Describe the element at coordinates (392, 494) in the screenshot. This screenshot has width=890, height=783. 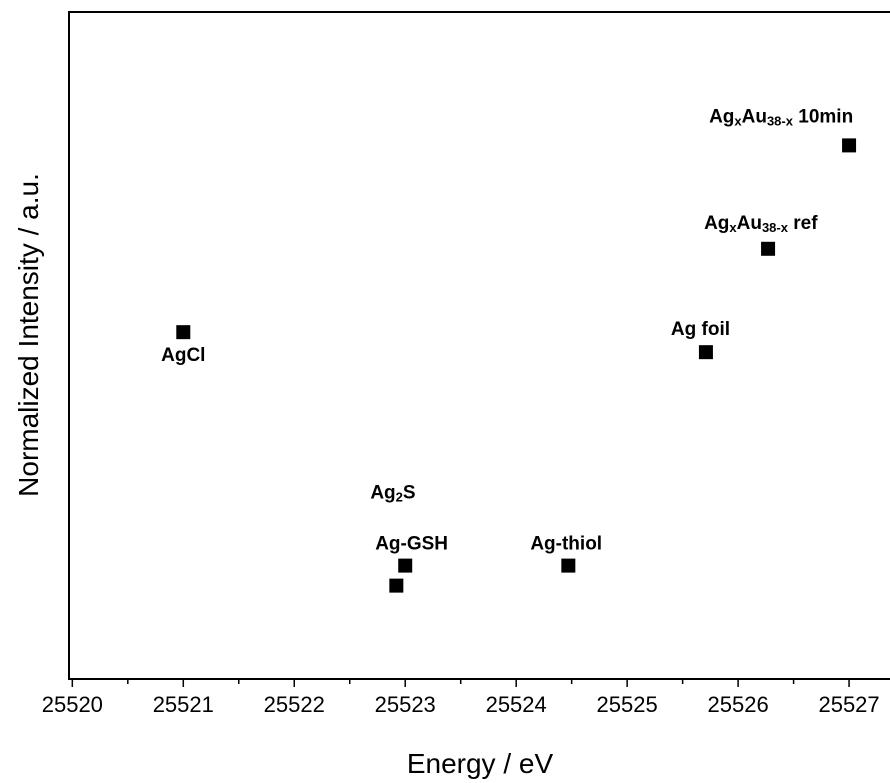
I see `point-label: Ag2S` at that location.